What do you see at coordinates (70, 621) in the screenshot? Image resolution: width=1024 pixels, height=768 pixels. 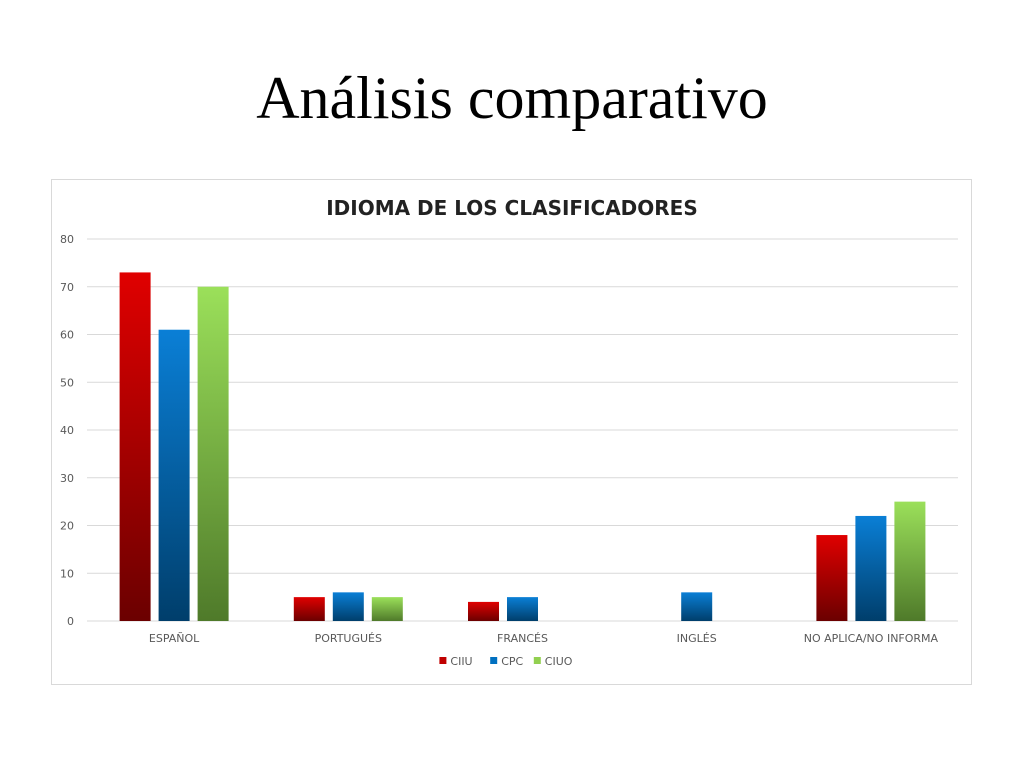 I see `y-tick-label: 0` at bounding box center [70, 621].